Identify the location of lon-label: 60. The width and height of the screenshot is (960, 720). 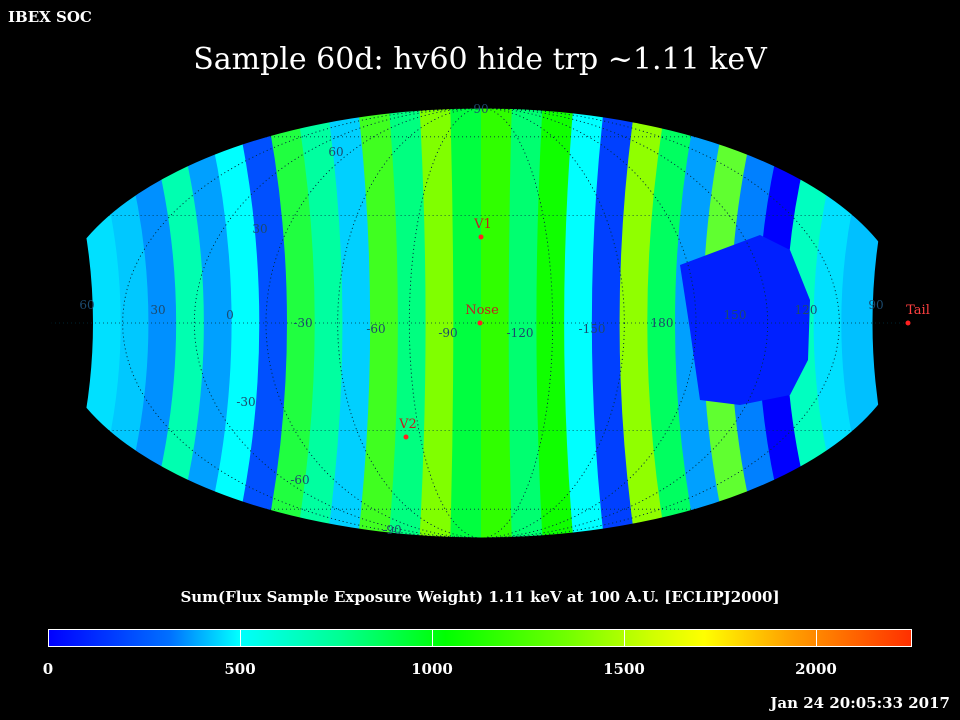
(86, 305).